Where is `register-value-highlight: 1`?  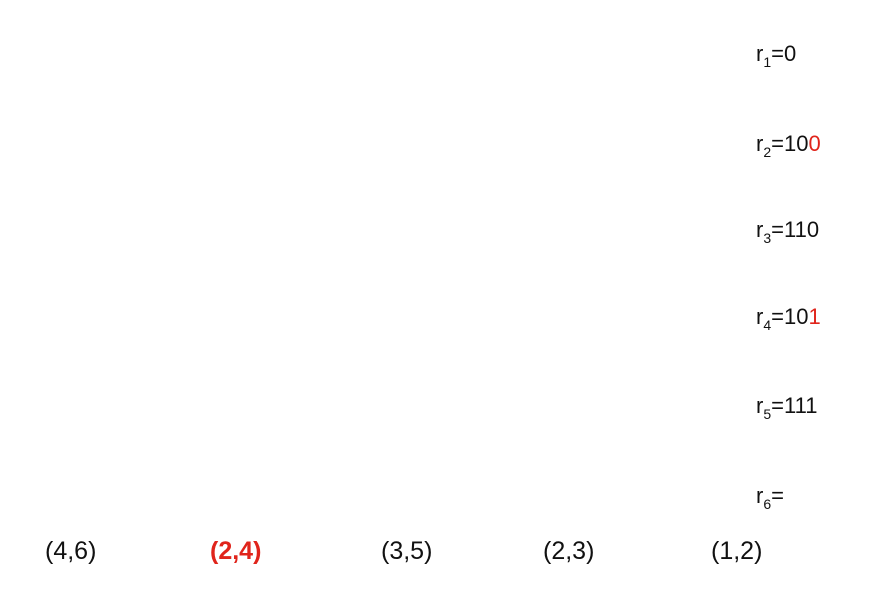 register-value-highlight: 1 is located at coordinates (814, 316).